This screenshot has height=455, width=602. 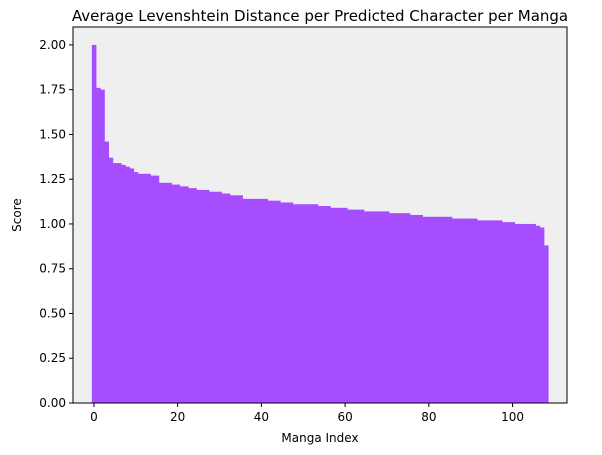 What do you see at coordinates (52, 90) in the screenshot?
I see `y-tick-label: 1.75` at bounding box center [52, 90].